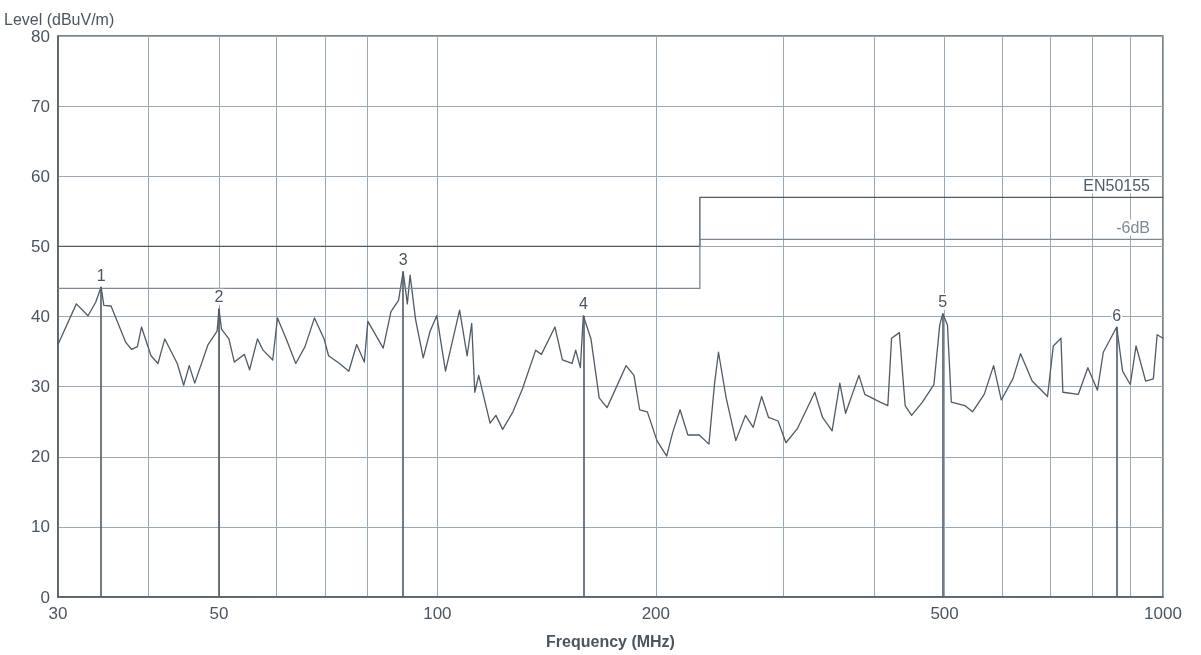 The height and width of the screenshot is (655, 1201). Describe the element at coordinates (403, 260) in the screenshot. I see `annotation: 3` at that location.